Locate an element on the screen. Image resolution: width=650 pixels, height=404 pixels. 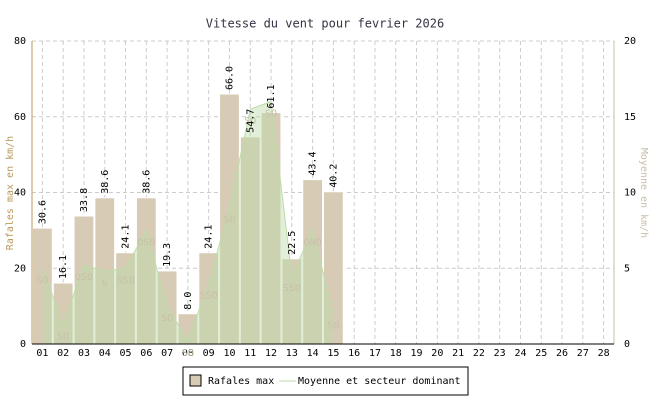
x-tick-label: 24 is located at coordinates (520, 353).